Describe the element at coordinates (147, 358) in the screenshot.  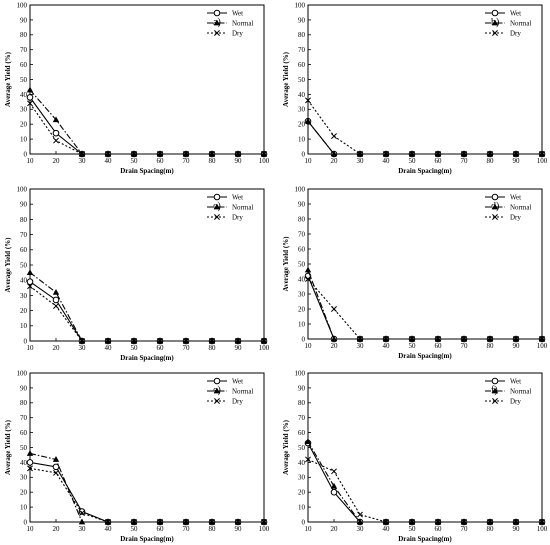
I see `x-axis-label: Drain Spacing(m)` at that location.